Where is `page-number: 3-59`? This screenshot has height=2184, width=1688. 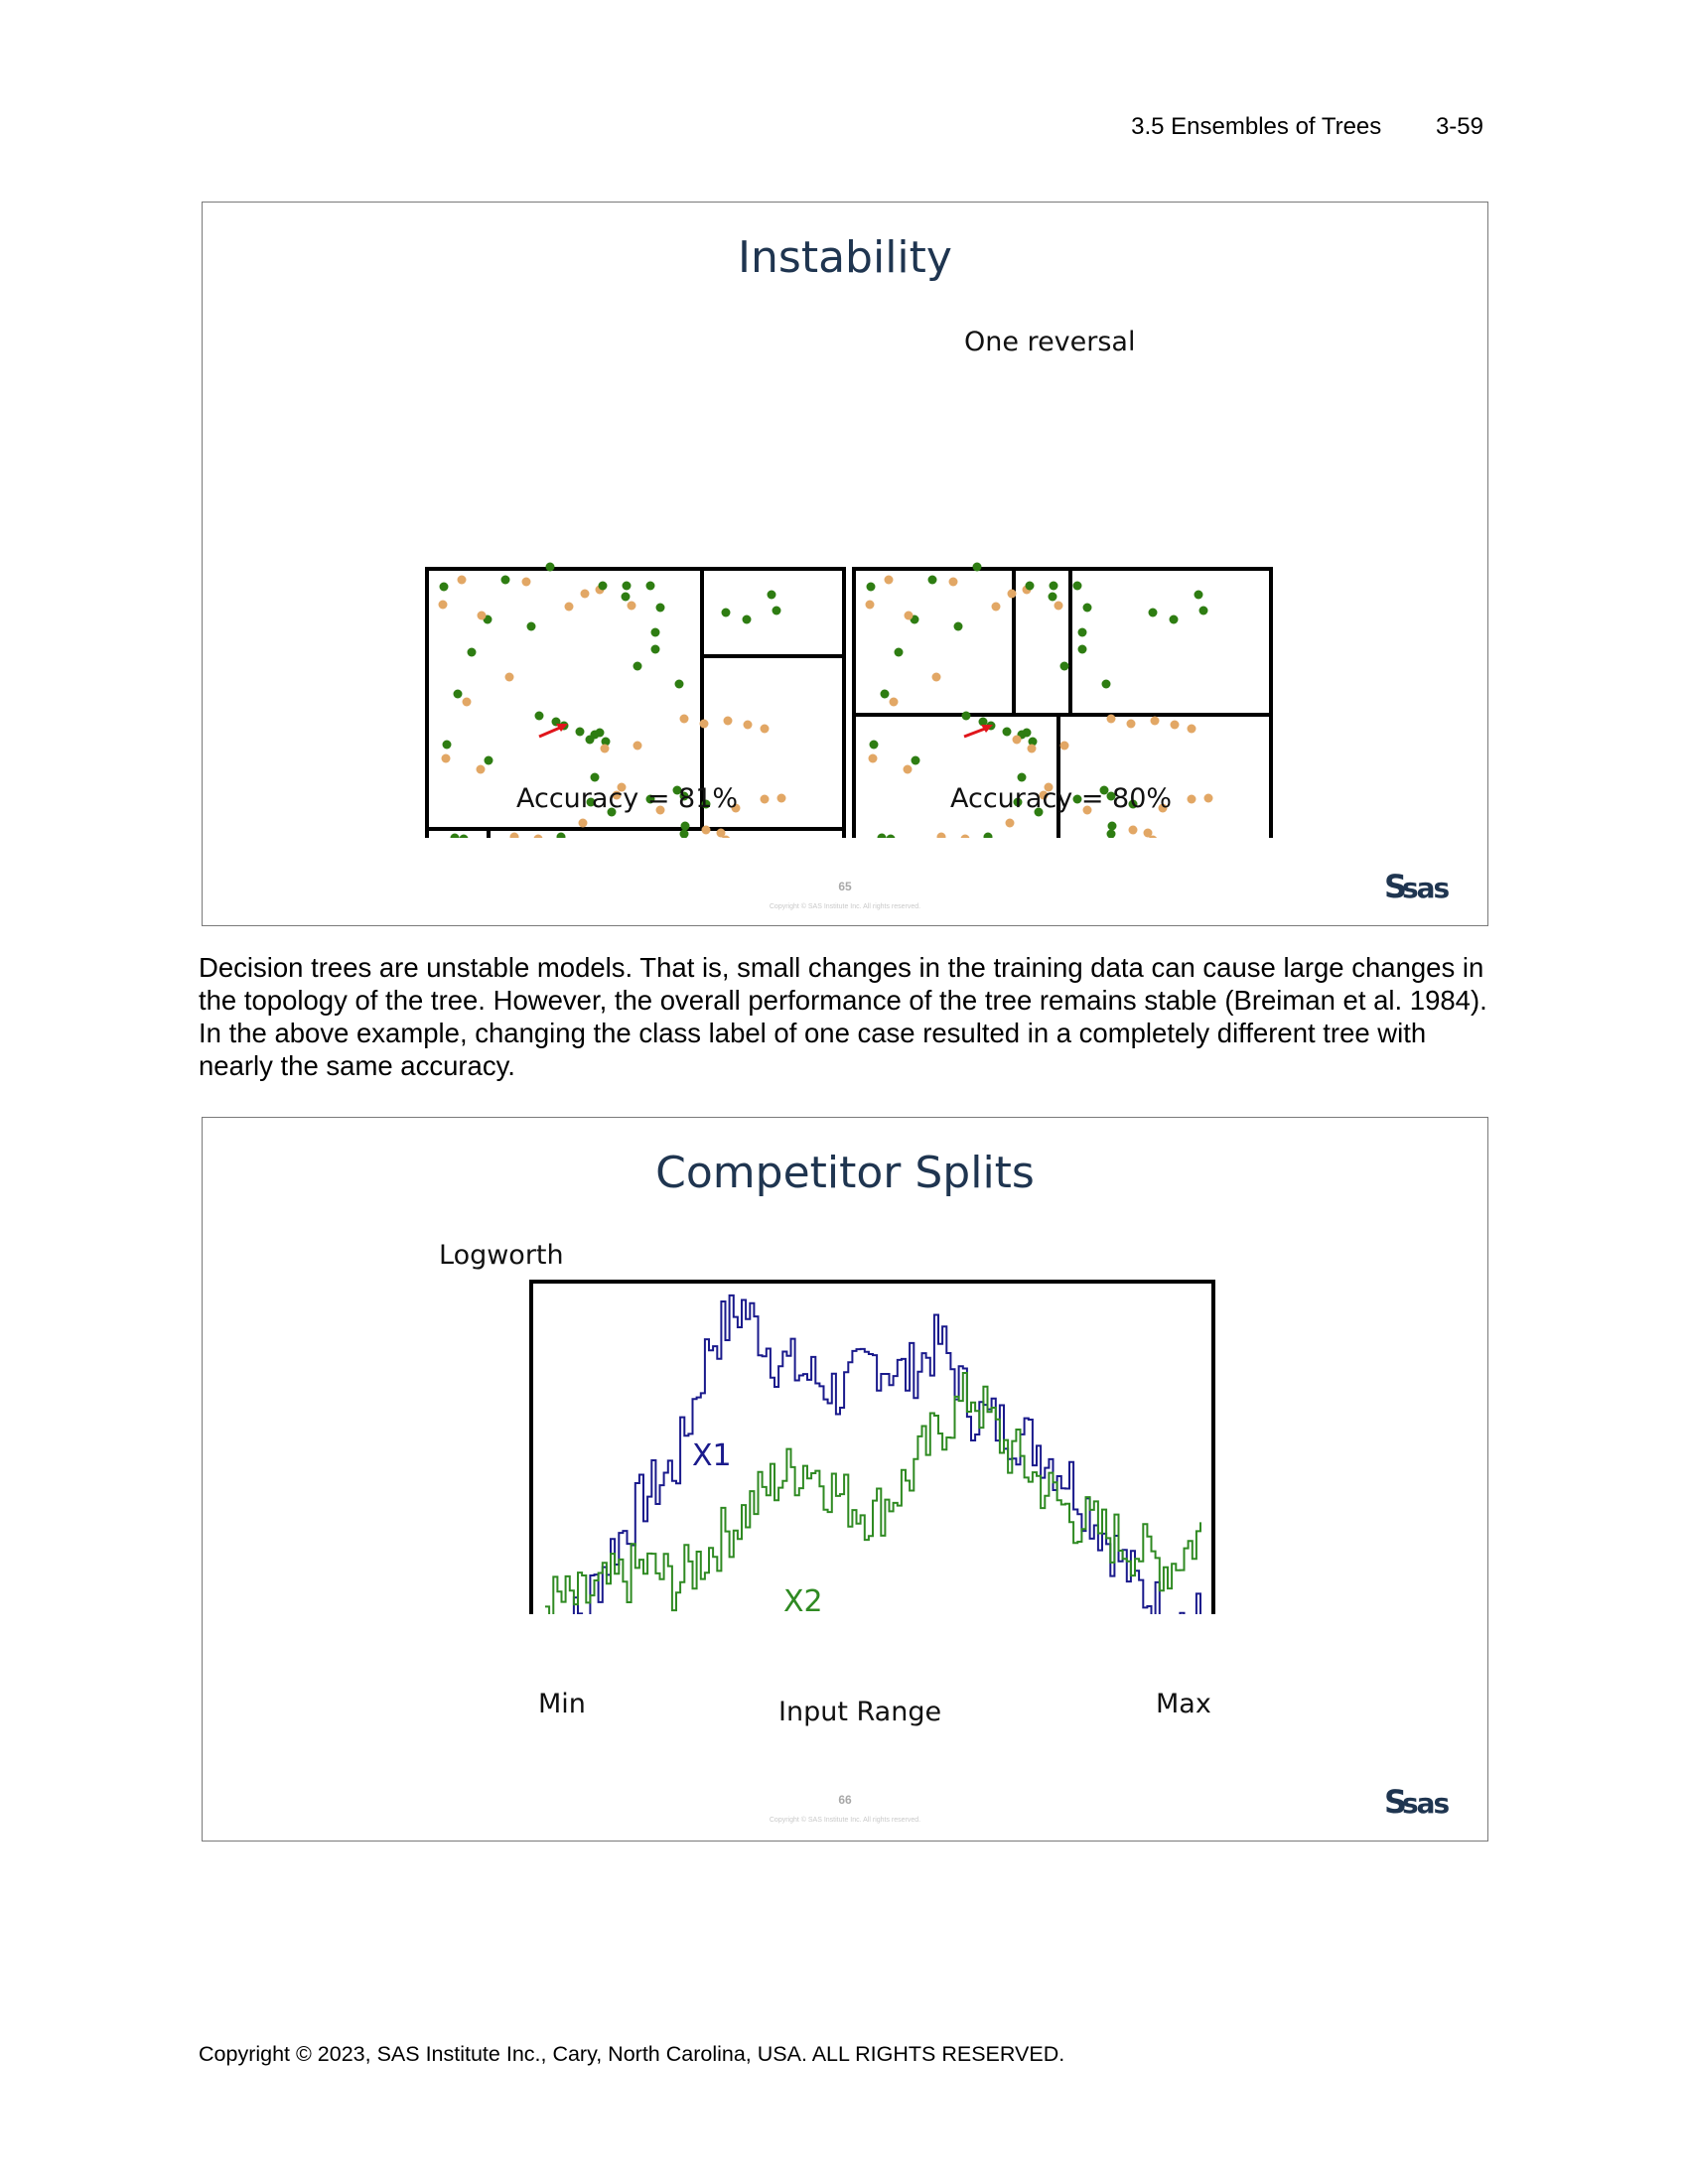 page-number: 3-59 is located at coordinates (1459, 126).